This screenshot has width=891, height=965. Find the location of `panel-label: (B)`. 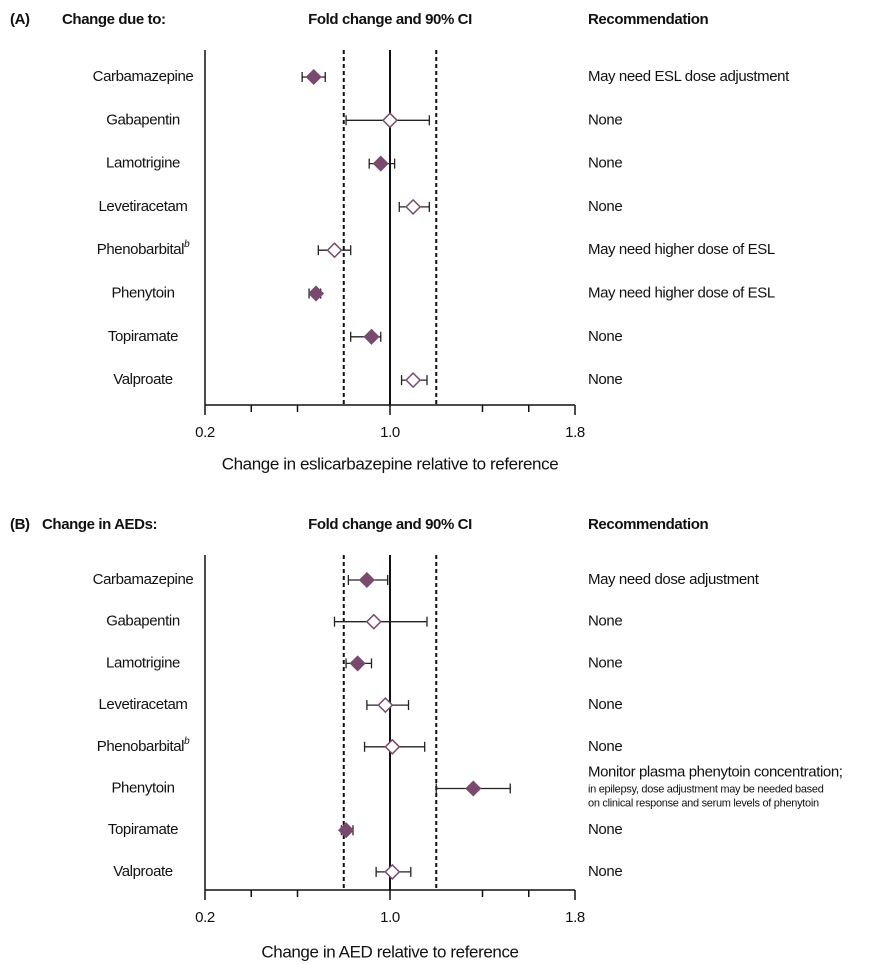

panel-label: (B) is located at coordinates (20, 524).